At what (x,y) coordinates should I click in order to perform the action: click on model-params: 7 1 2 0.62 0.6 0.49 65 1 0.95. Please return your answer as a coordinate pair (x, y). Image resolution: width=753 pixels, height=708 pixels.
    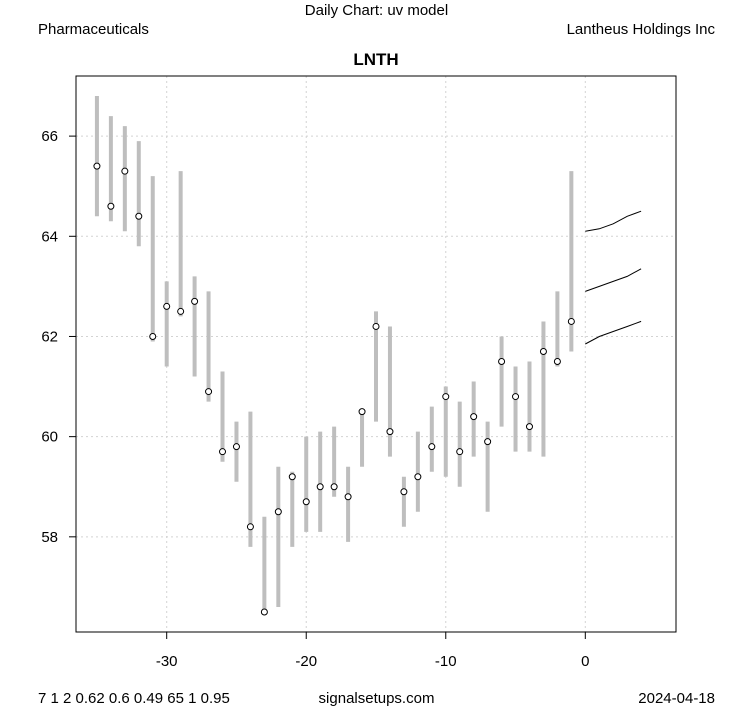
    Looking at the image, I should click on (134, 698).